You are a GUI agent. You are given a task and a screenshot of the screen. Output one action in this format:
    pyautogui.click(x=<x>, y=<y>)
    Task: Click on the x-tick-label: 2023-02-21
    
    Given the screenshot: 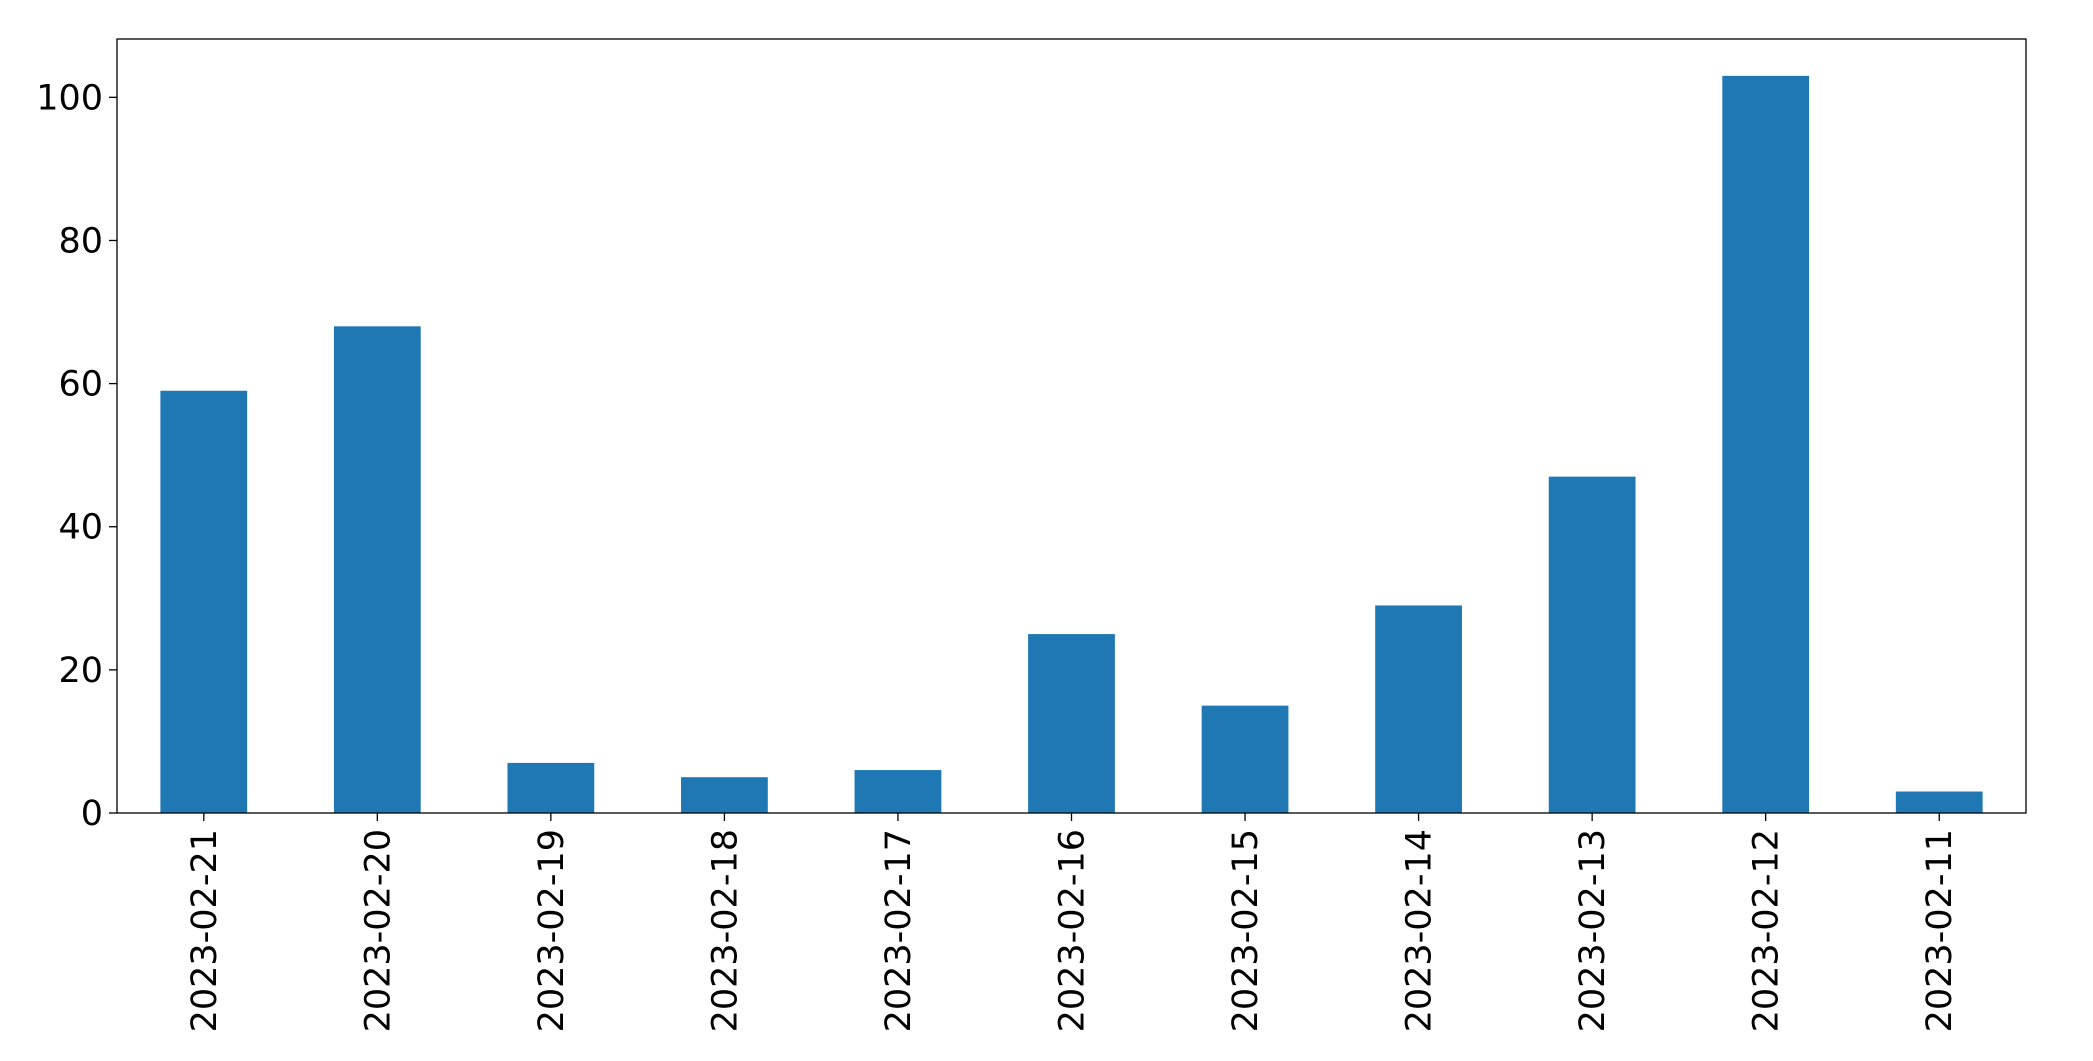 What is the action you would take?
    pyautogui.click(x=205, y=930)
    